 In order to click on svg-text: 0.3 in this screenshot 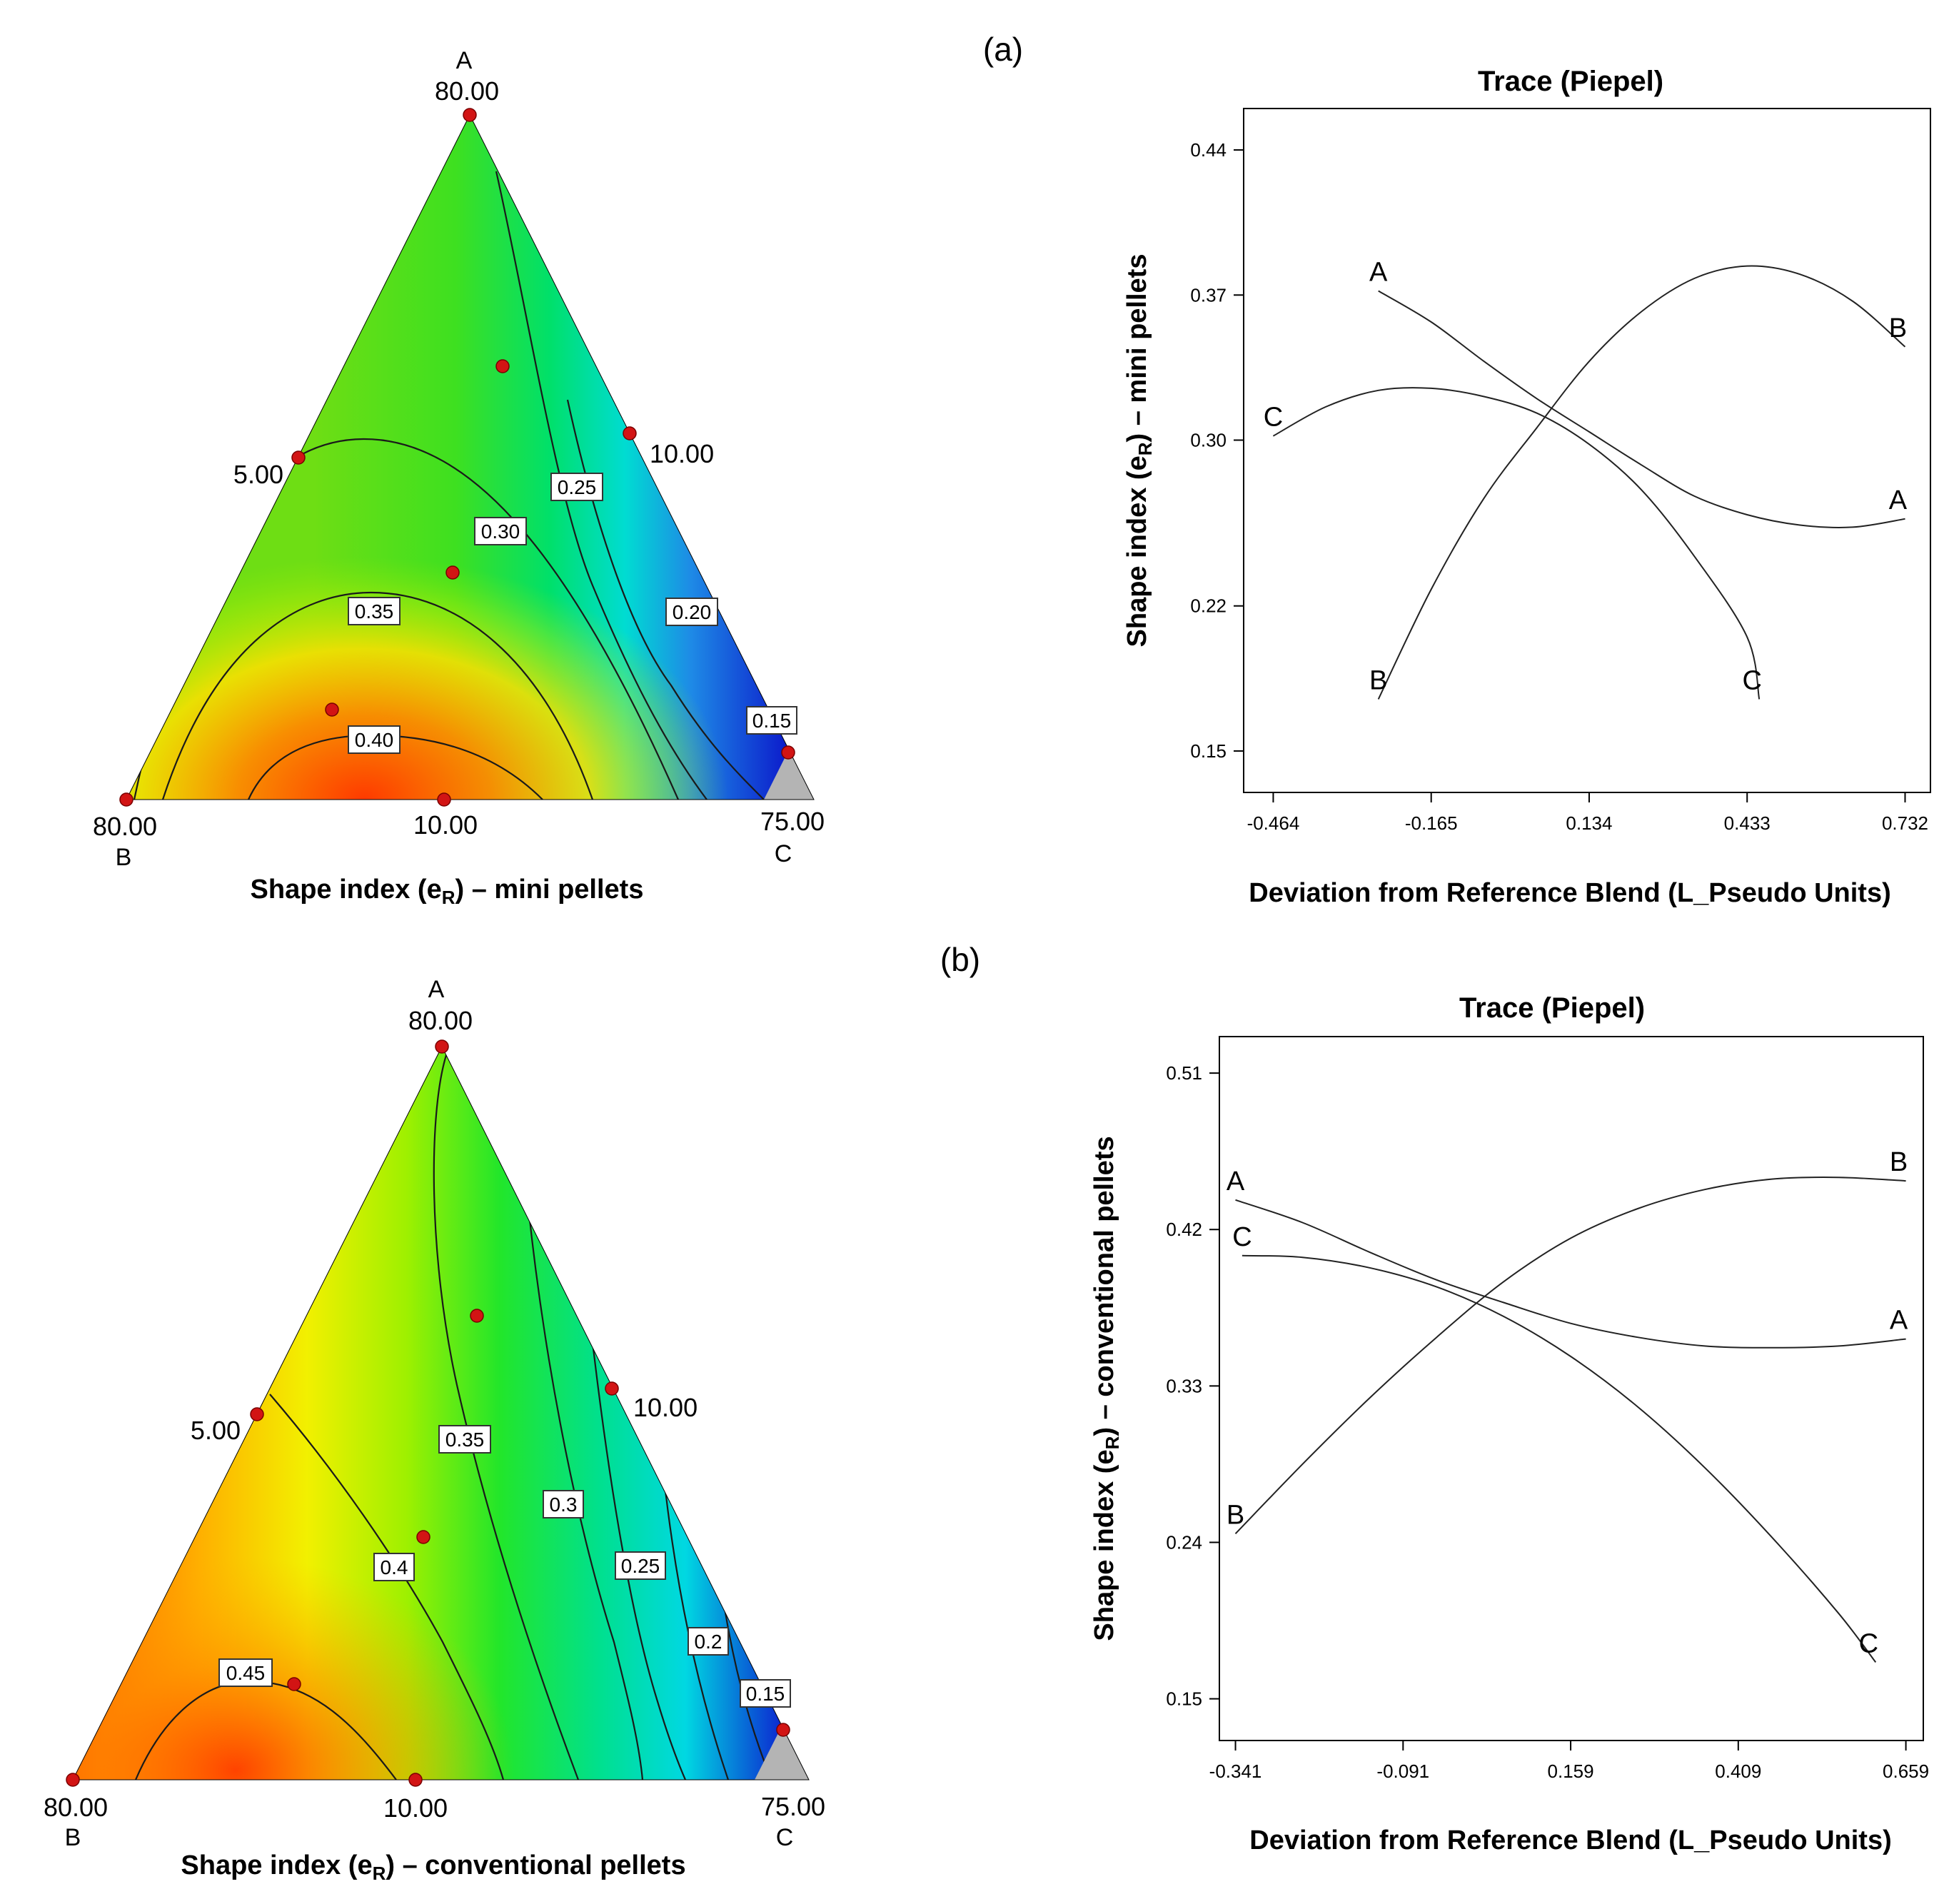, I will do `click(564, 1505)`.